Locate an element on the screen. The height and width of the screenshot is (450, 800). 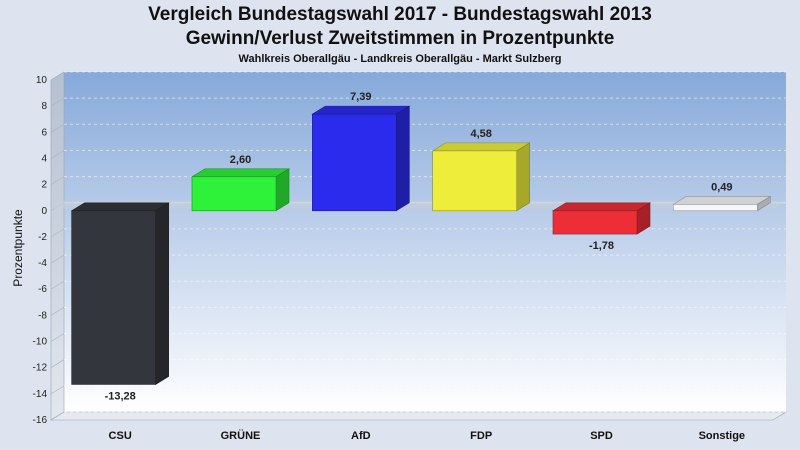
bar-side-CSU is located at coordinates (162, 293).